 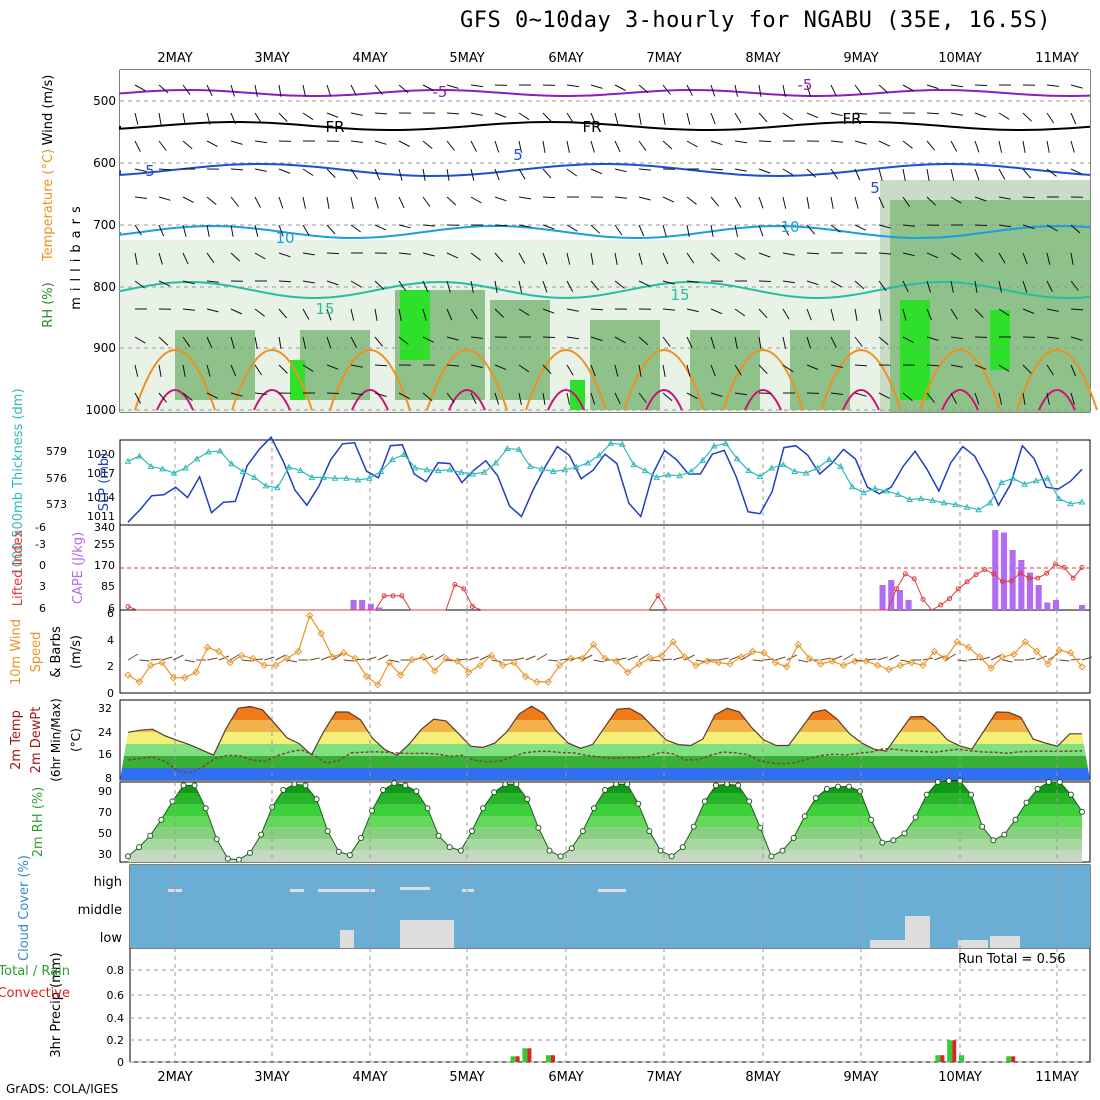 What do you see at coordinates (18, 481) in the screenshot?
I see `slp-ylabel-left: 1000-500mb Thickness (dm)` at bounding box center [18, 481].